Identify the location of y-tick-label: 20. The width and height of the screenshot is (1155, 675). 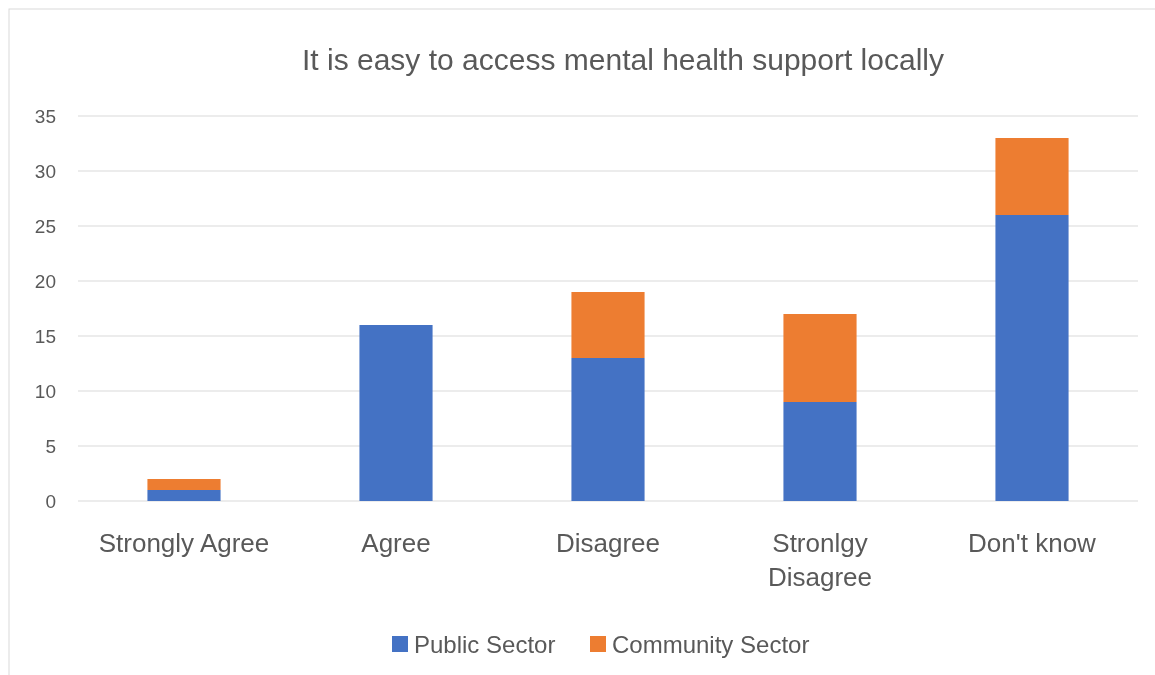
(45, 281).